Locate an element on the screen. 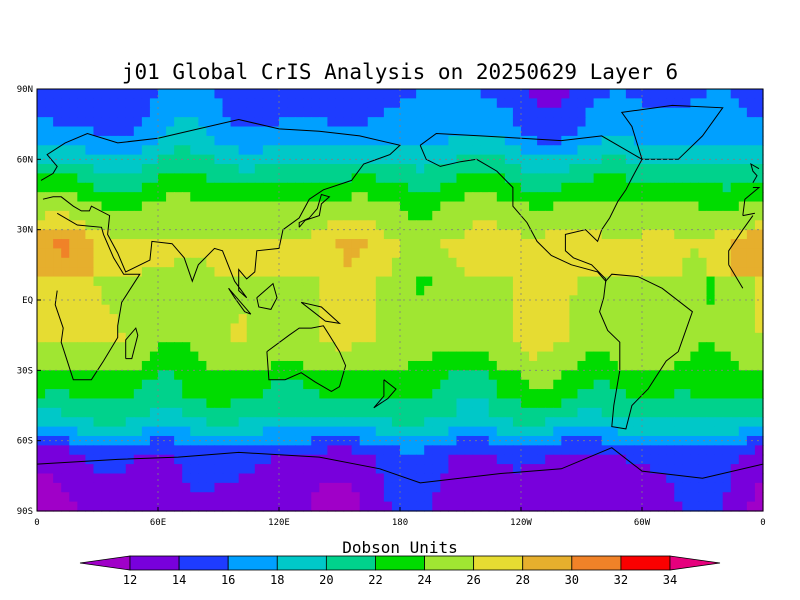 The height and width of the screenshot is (600, 800). colorbar-over-arrow is located at coordinates (695, 563).